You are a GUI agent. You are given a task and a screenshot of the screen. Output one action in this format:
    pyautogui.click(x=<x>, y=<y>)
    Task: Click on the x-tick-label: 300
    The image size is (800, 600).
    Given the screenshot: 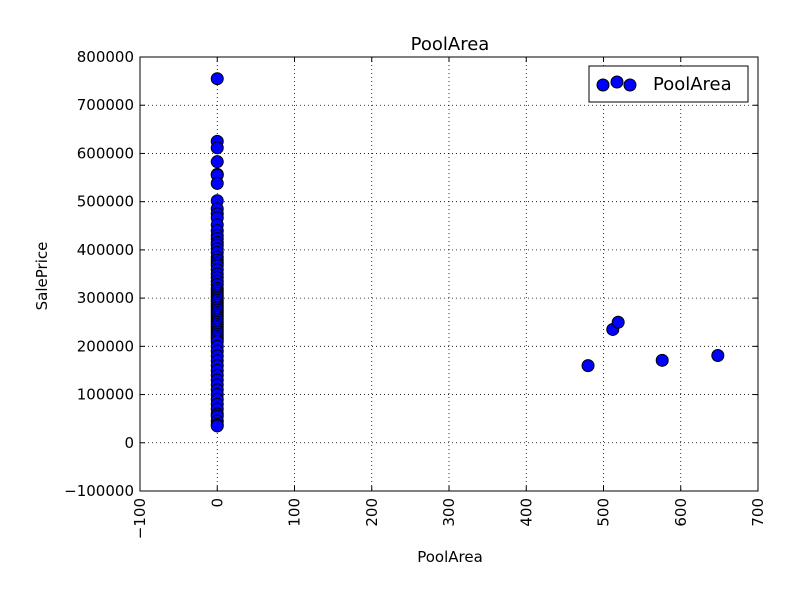 What is the action you would take?
    pyautogui.click(x=449, y=512)
    